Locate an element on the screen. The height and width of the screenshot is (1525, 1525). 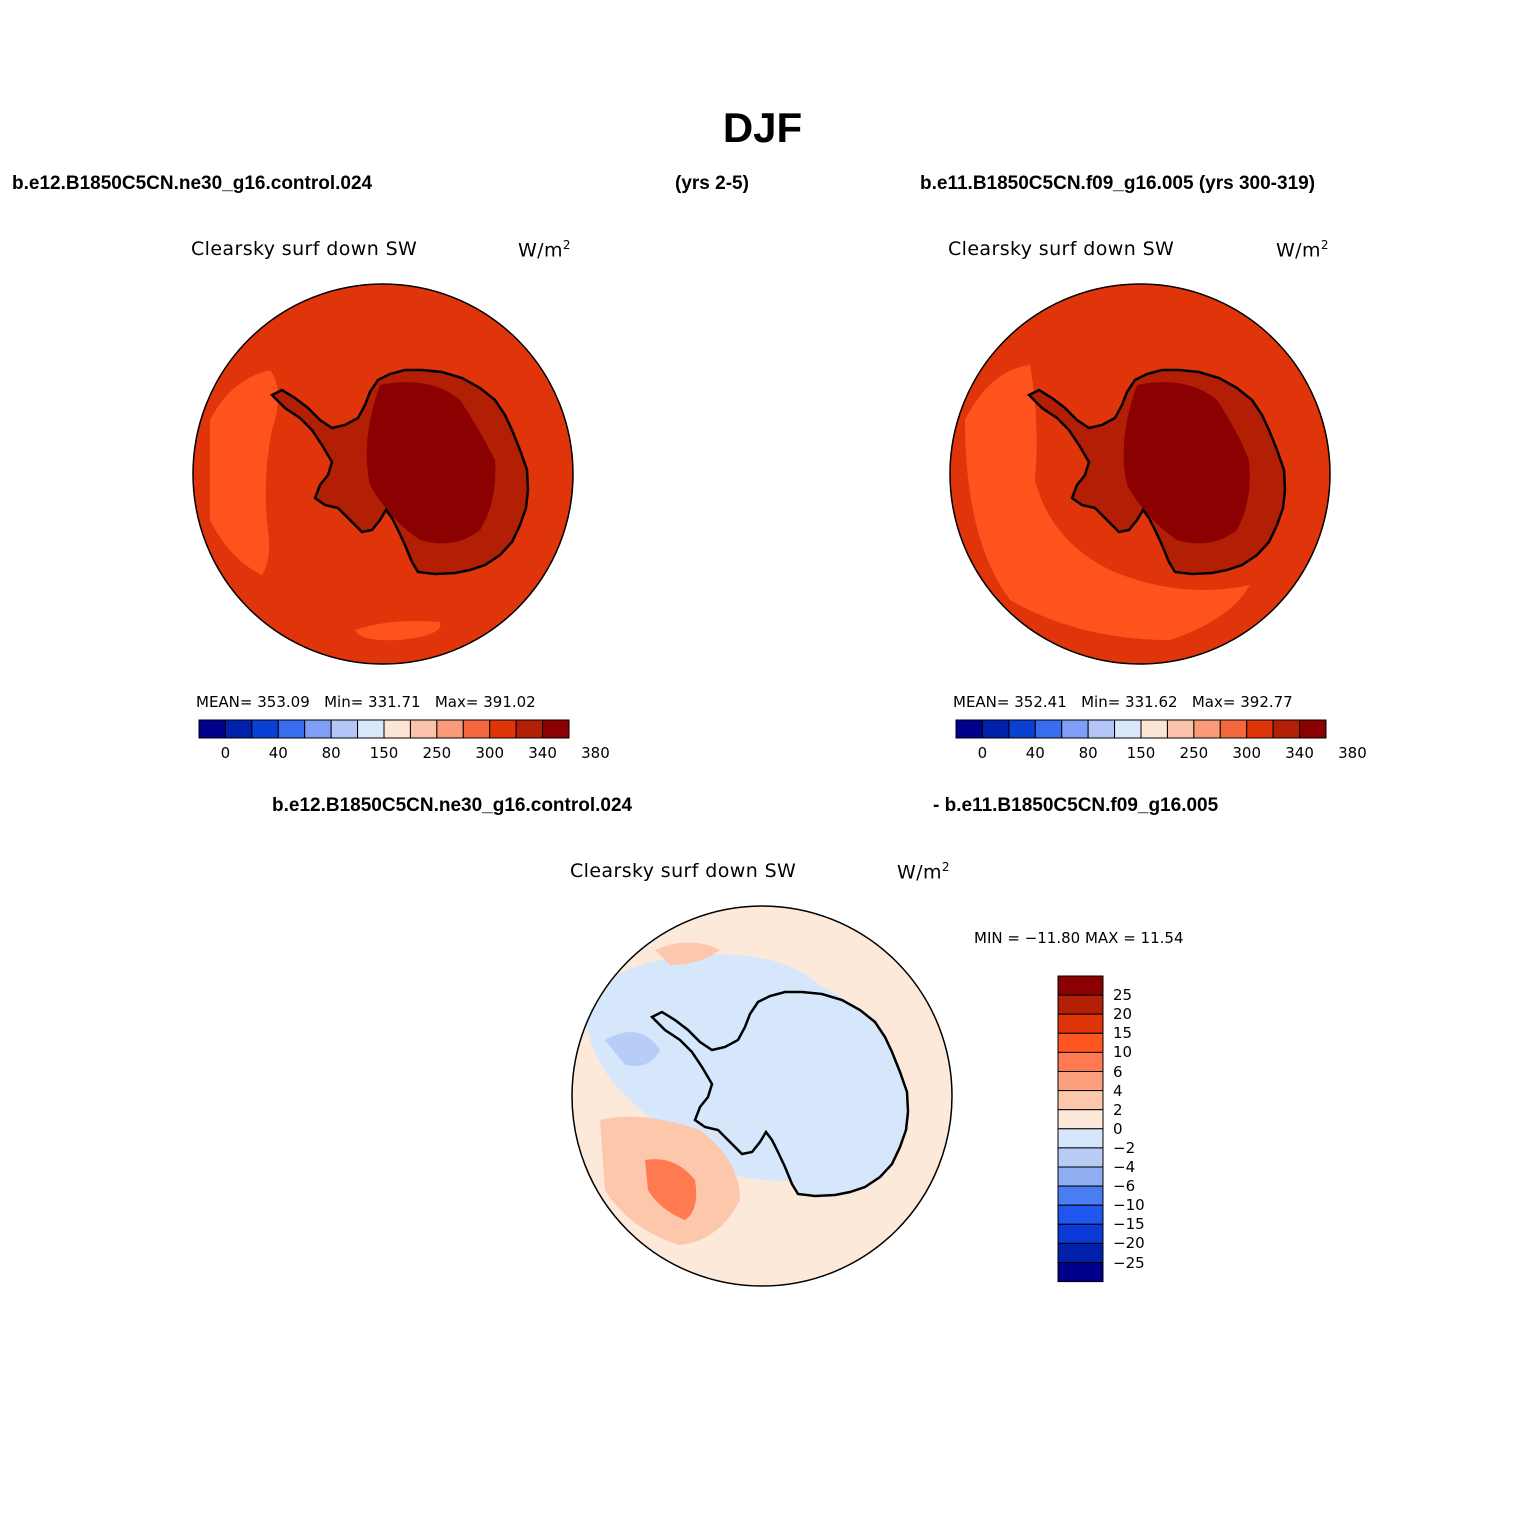
right-colorbar-tick-label: 40 is located at coordinates (1035, 753).